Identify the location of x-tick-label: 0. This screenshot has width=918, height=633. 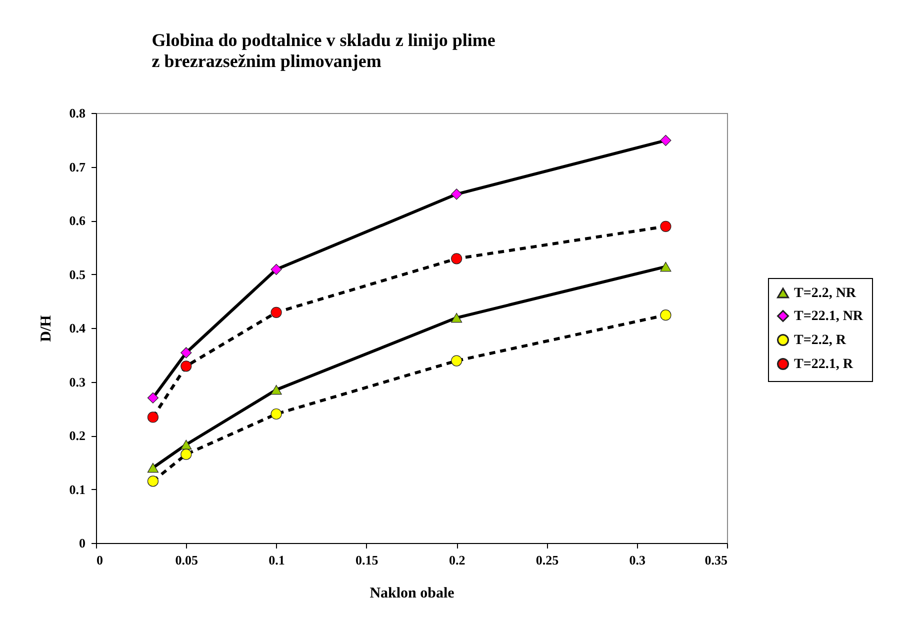
(99, 560).